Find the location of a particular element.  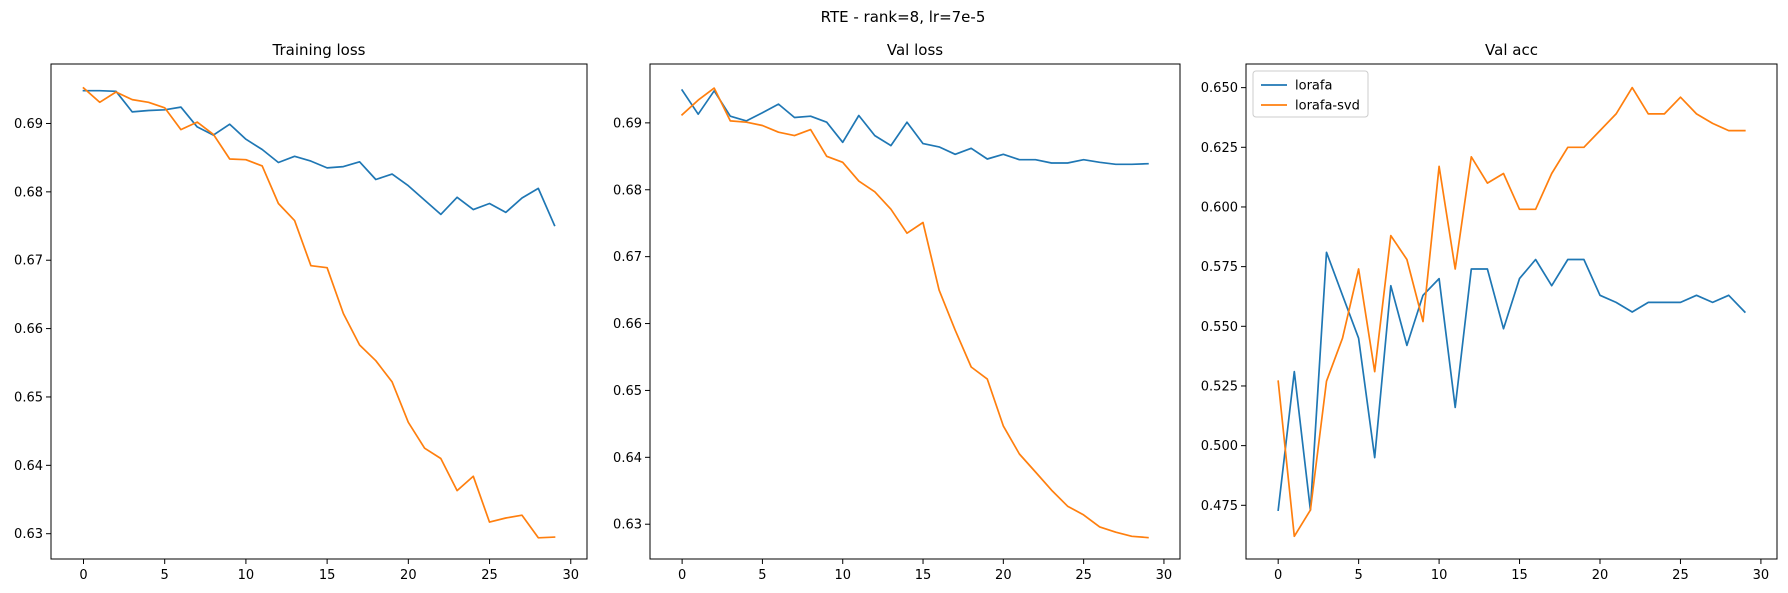

y-tick-label: 0.625 is located at coordinates (1219, 148).